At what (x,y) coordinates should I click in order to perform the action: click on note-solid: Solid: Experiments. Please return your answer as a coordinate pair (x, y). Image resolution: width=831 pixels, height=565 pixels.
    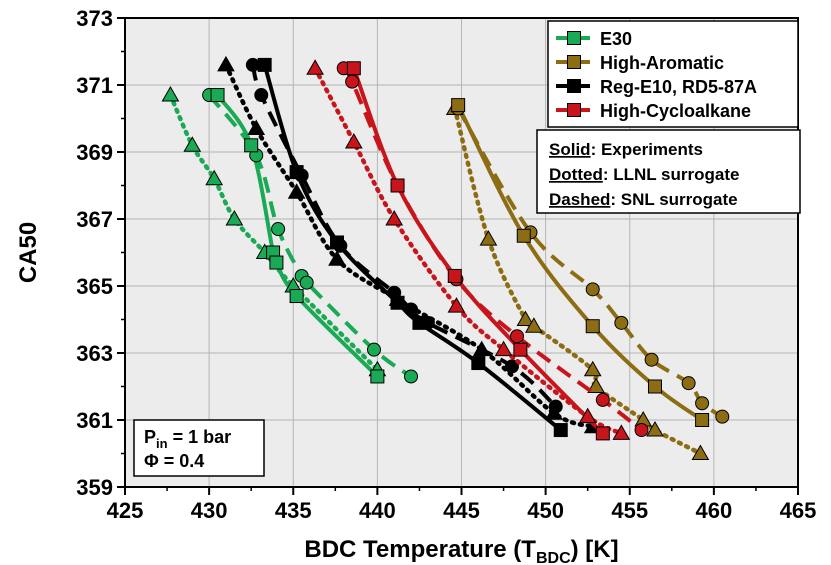
    Looking at the image, I should click on (626, 149).